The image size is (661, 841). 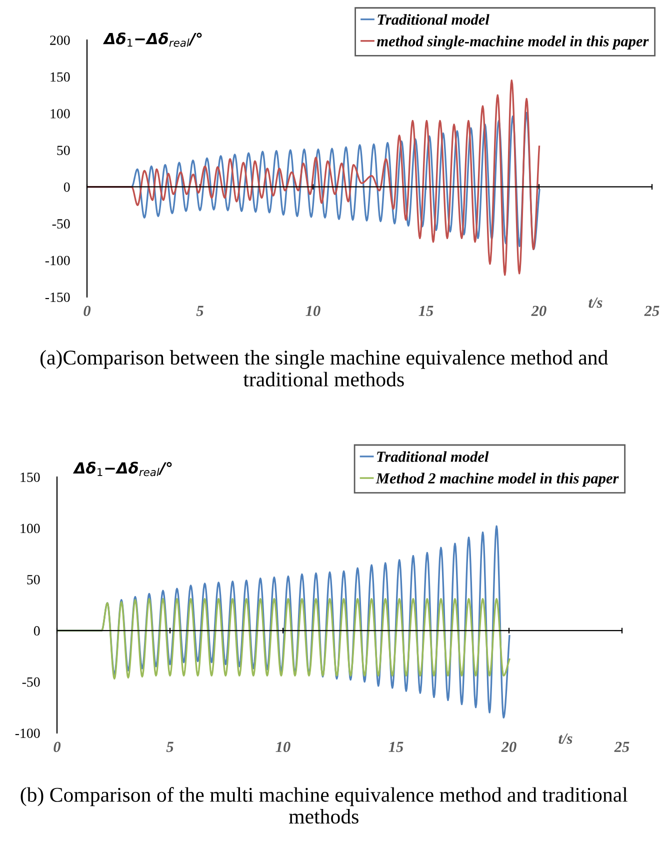 What do you see at coordinates (324, 368) in the screenshot?
I see `text: (a)Comparison between the single machine equivalence method and traditional methods` at bounding box center [324, 368].